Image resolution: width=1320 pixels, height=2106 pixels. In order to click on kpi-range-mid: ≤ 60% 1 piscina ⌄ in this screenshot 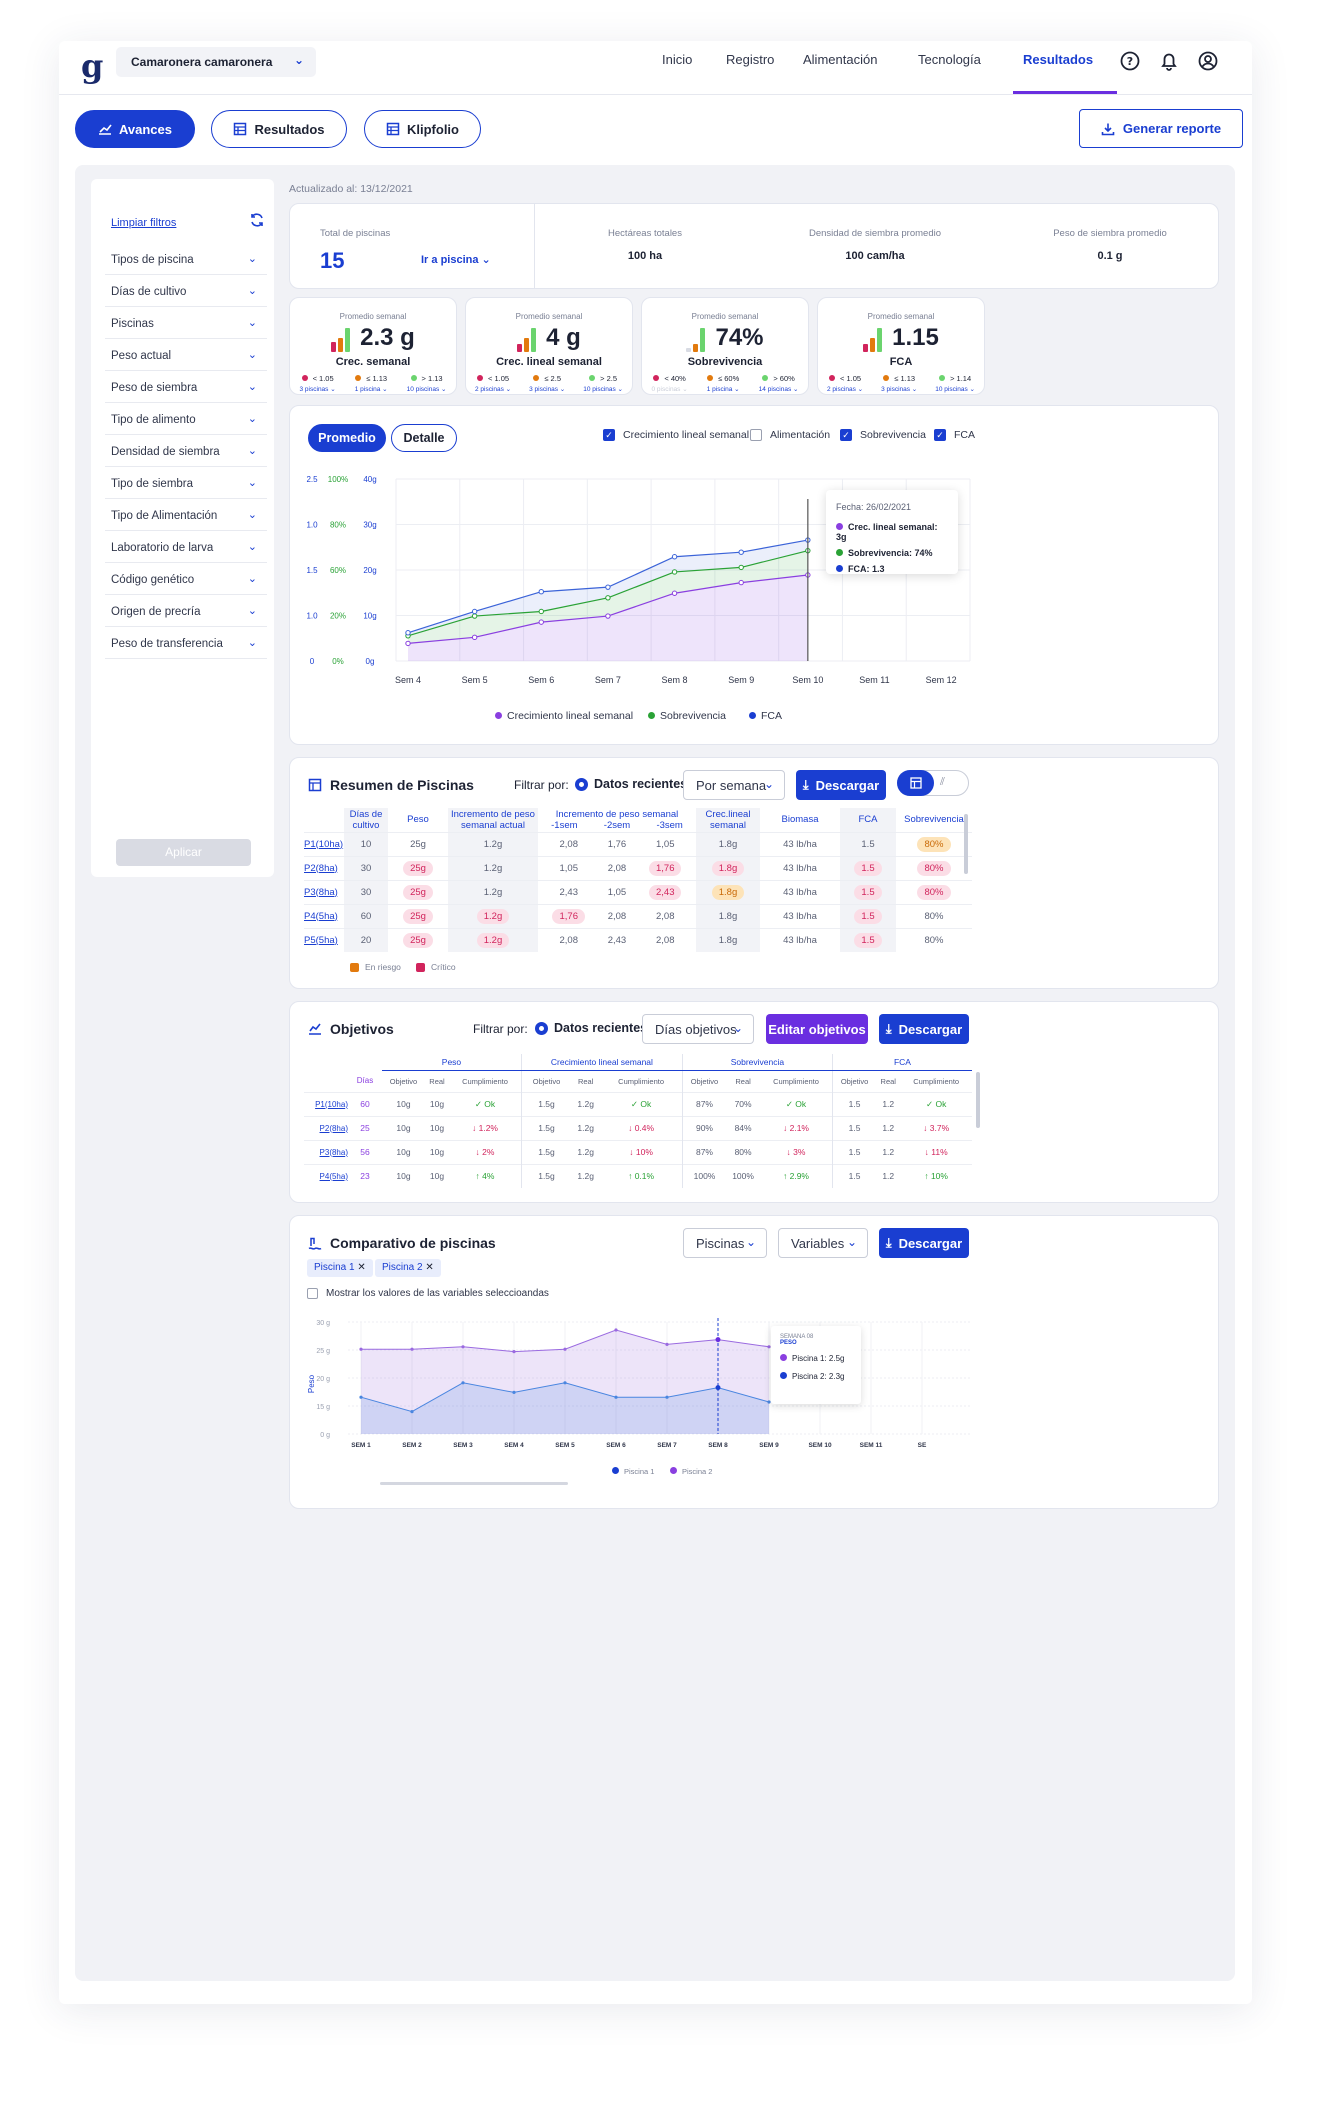, I will do `click(723, 383)`.